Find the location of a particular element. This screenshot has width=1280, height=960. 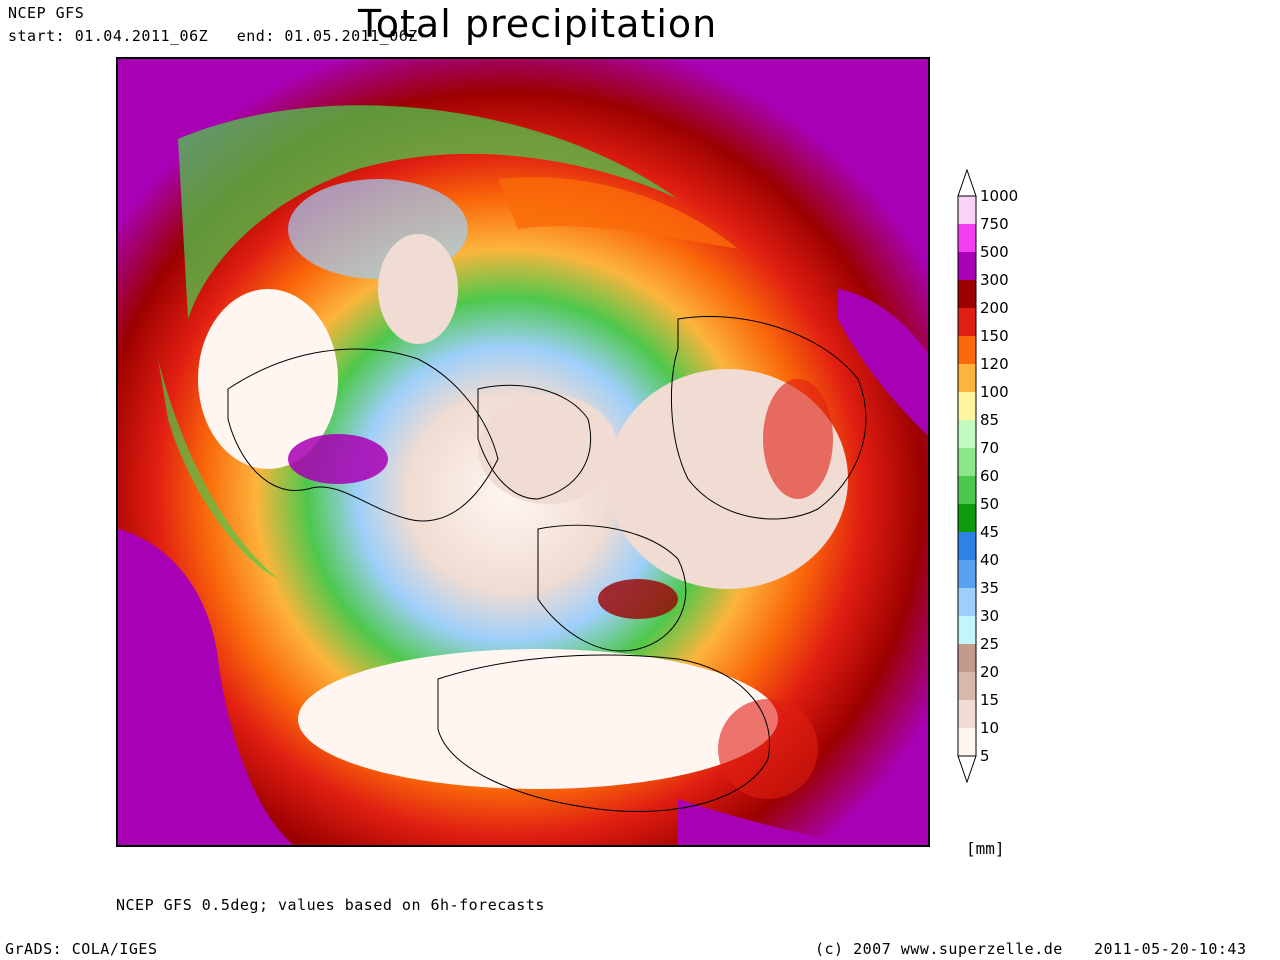

brown-patch is located at coordinates (418, 289).